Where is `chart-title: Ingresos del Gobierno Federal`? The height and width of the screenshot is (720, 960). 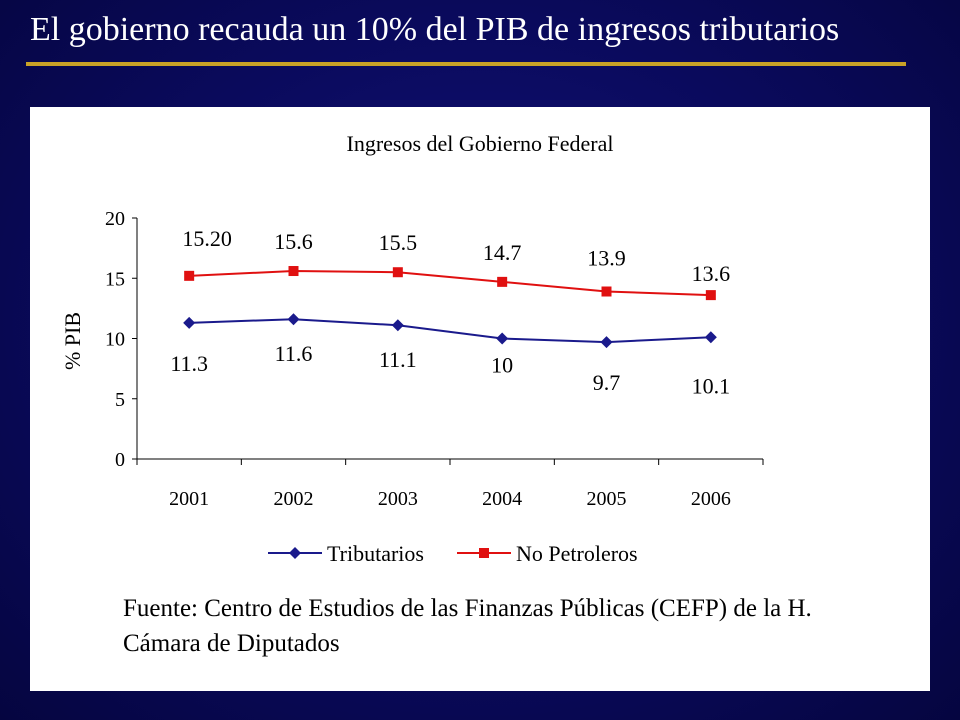
chart-title: Ingresos del Gobierno Federal is located at coordinates (480, 143).